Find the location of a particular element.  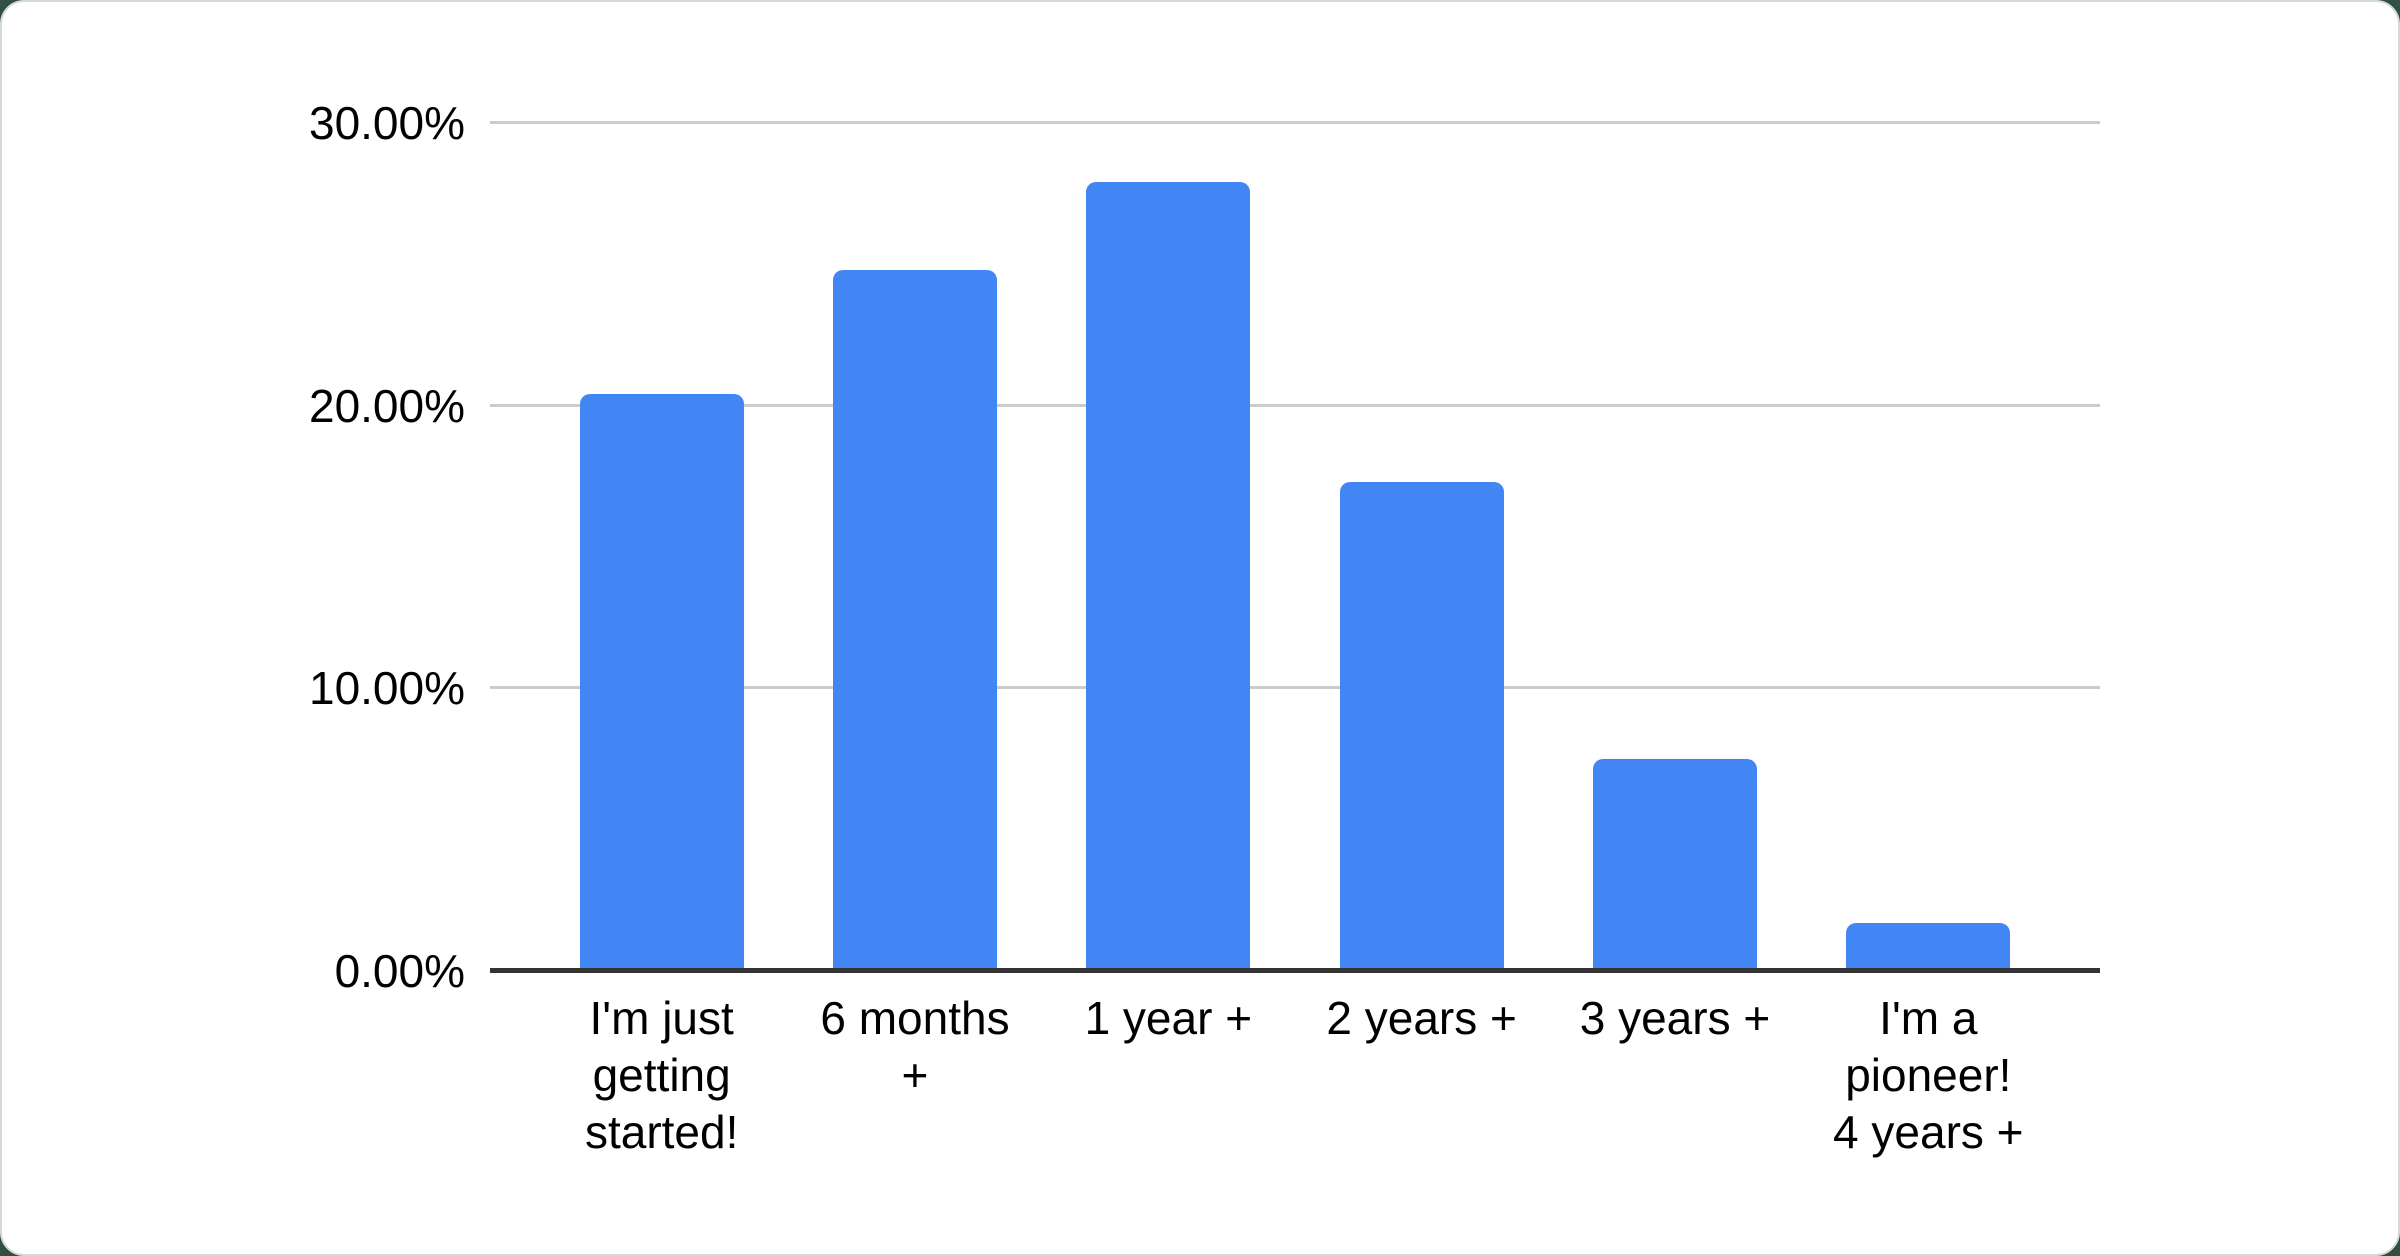

x-axis-category-label-1-year-plus: 1 year + is located at coordinates (1168, 1018).